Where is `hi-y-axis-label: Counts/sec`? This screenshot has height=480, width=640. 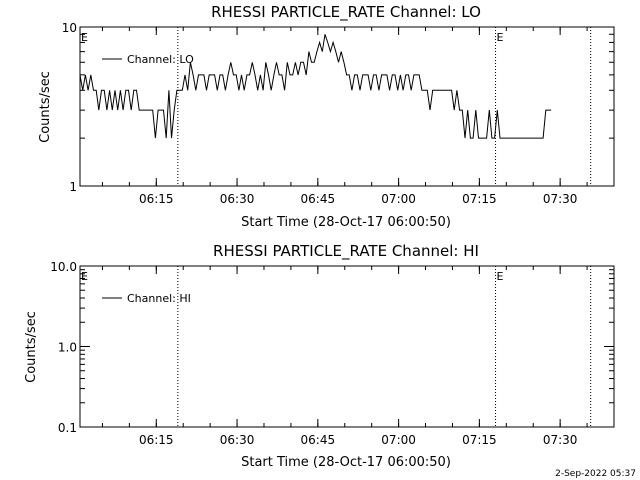 hi-y-axis-label: Counts/sec is located at coordinates (31, 347).